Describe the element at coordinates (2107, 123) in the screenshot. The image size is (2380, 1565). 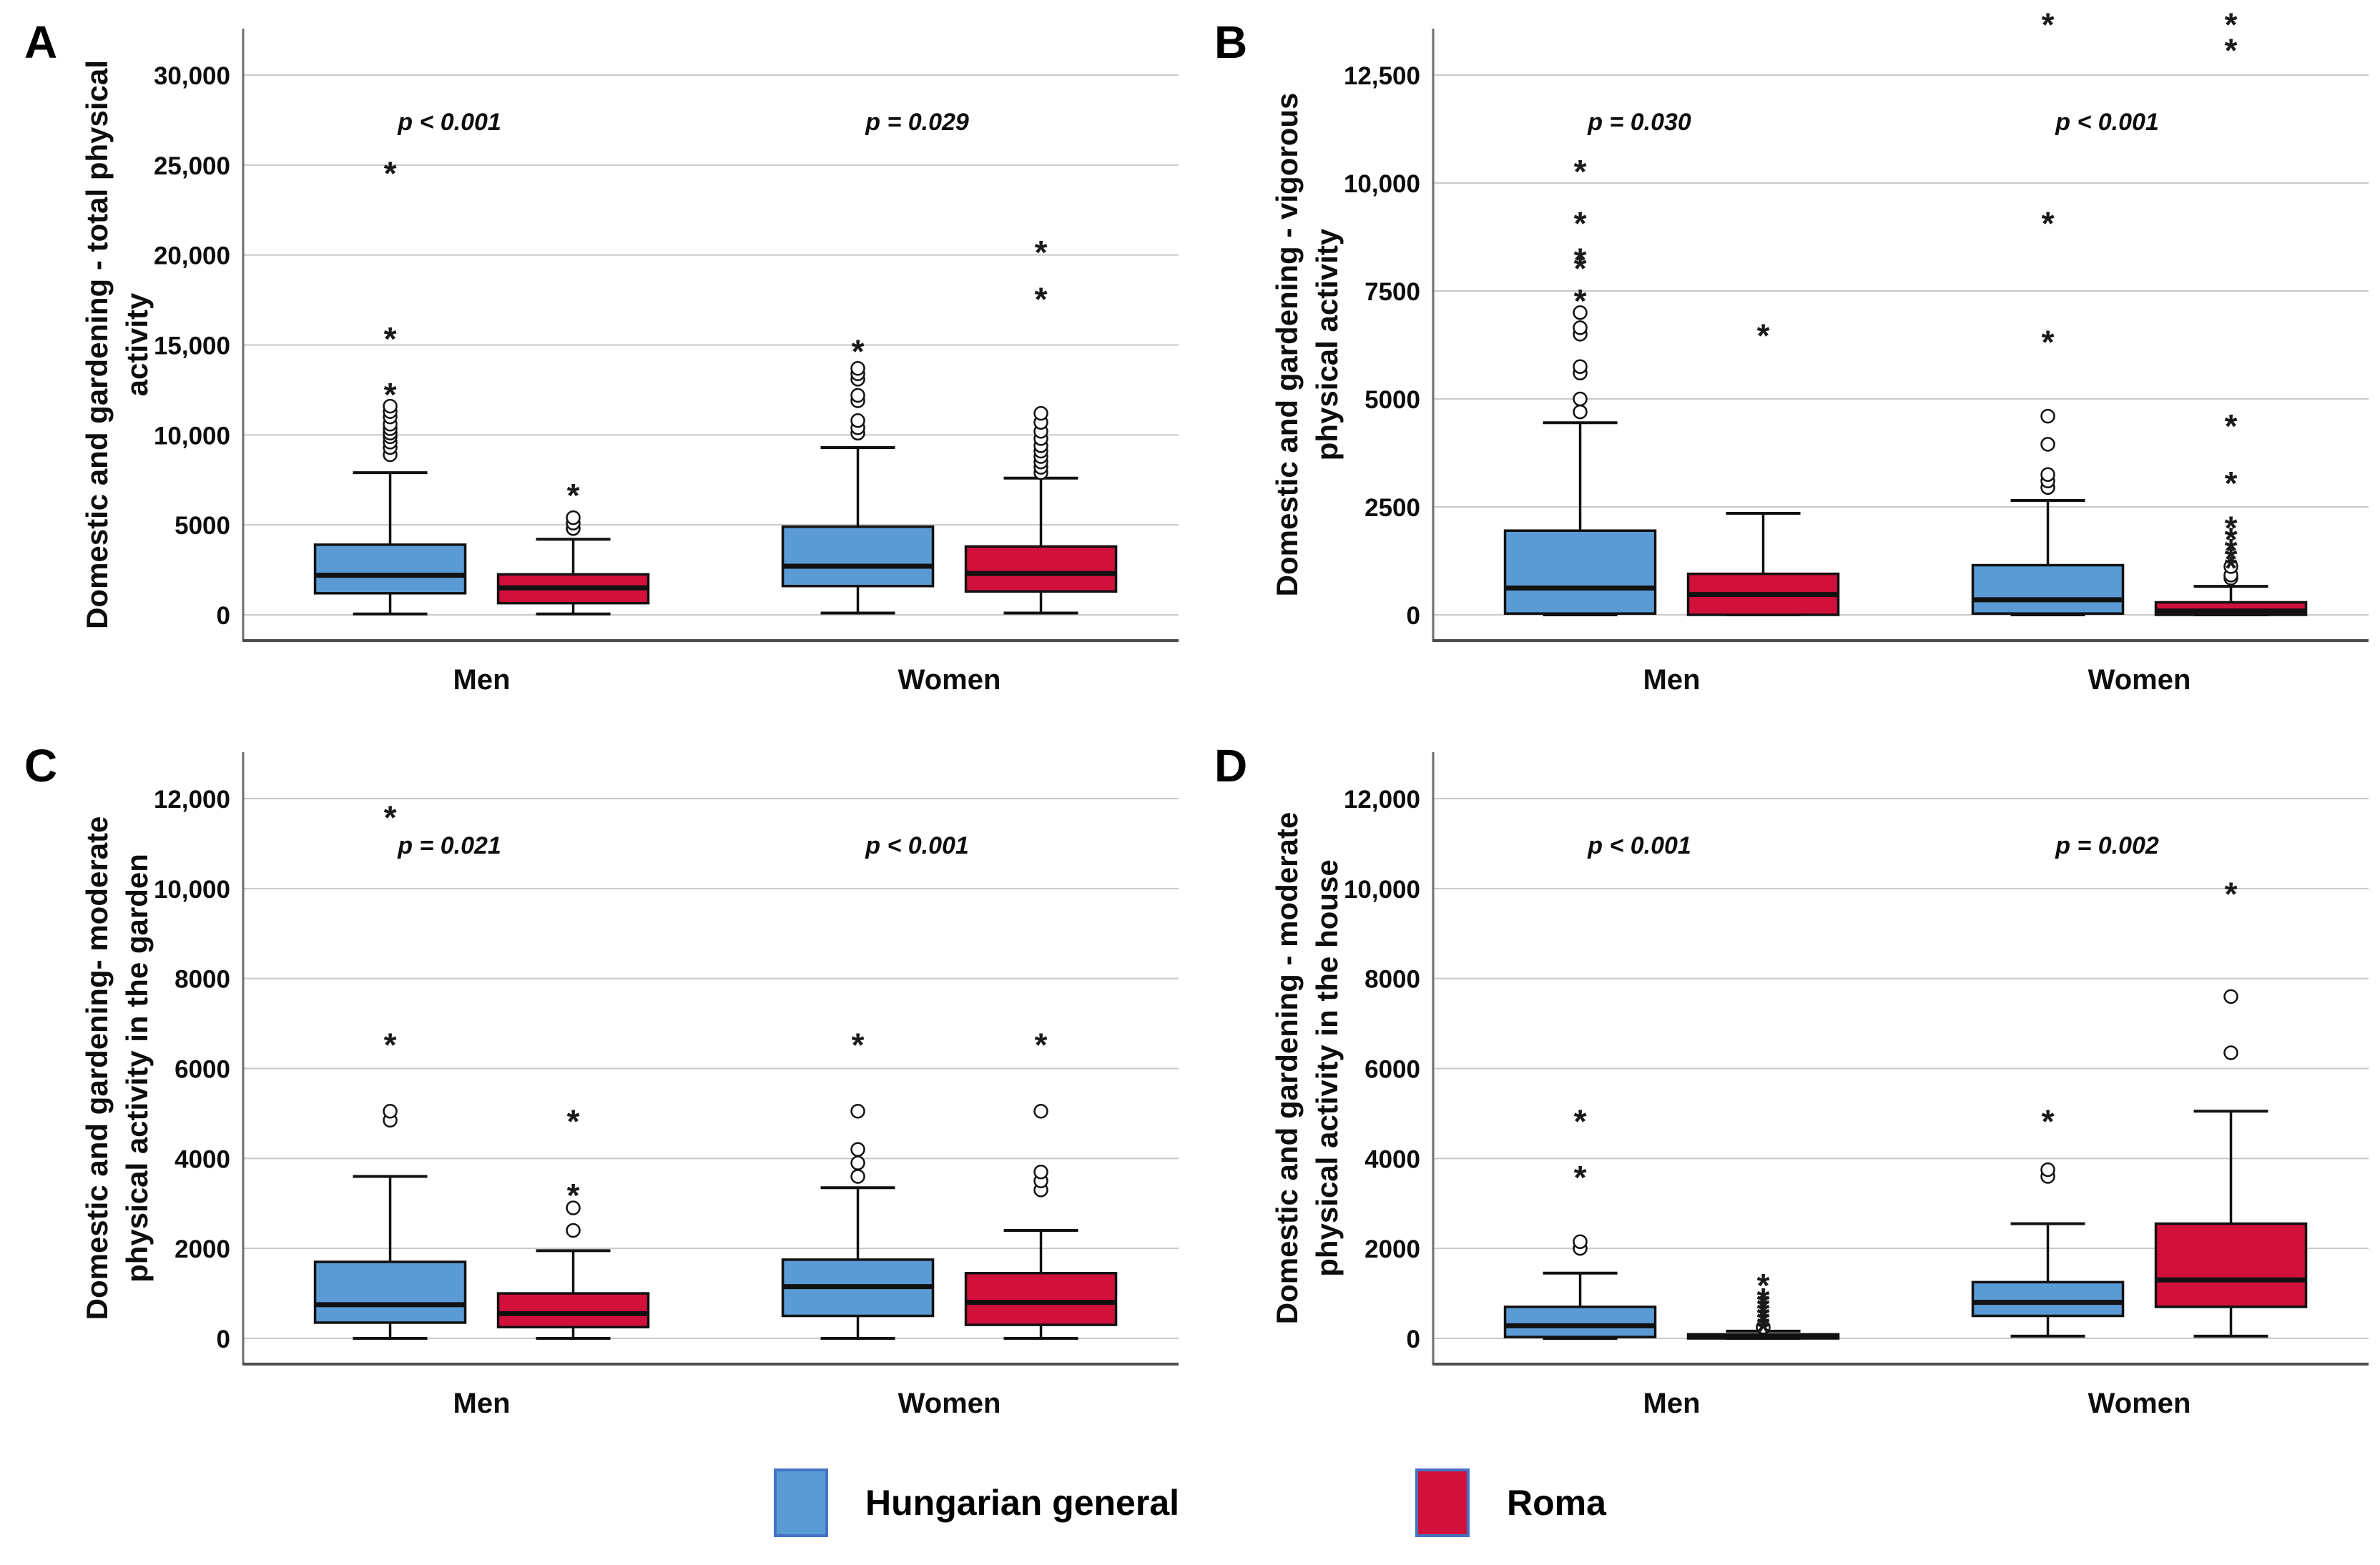
I see `p-value-label: p < 0.001` at that location.